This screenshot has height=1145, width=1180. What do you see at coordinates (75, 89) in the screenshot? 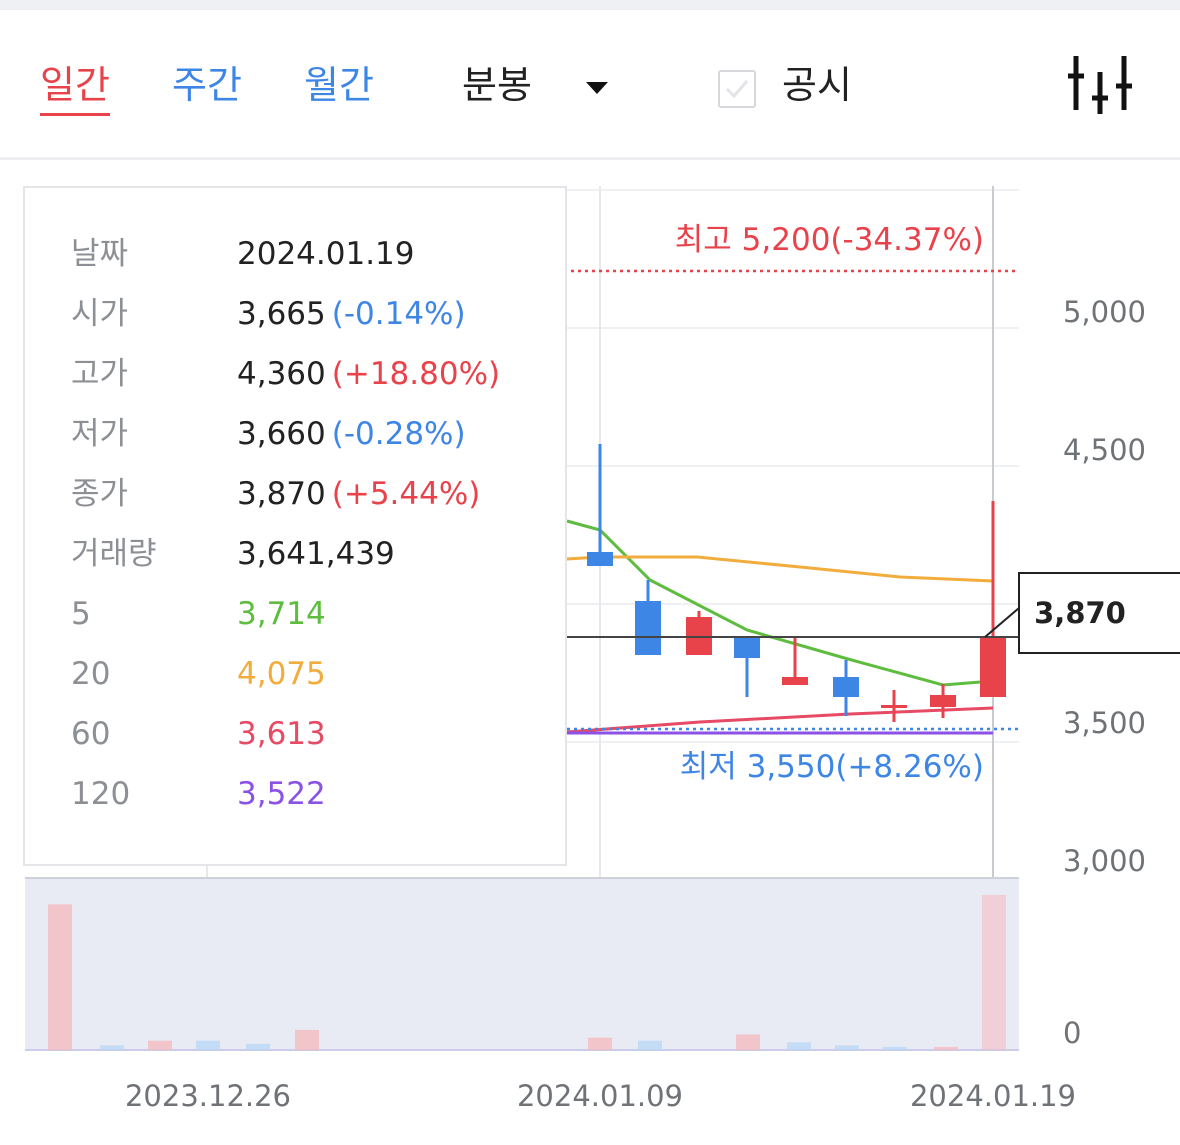
I see `tab-daily: 일간` at bounding box center [75, 89].